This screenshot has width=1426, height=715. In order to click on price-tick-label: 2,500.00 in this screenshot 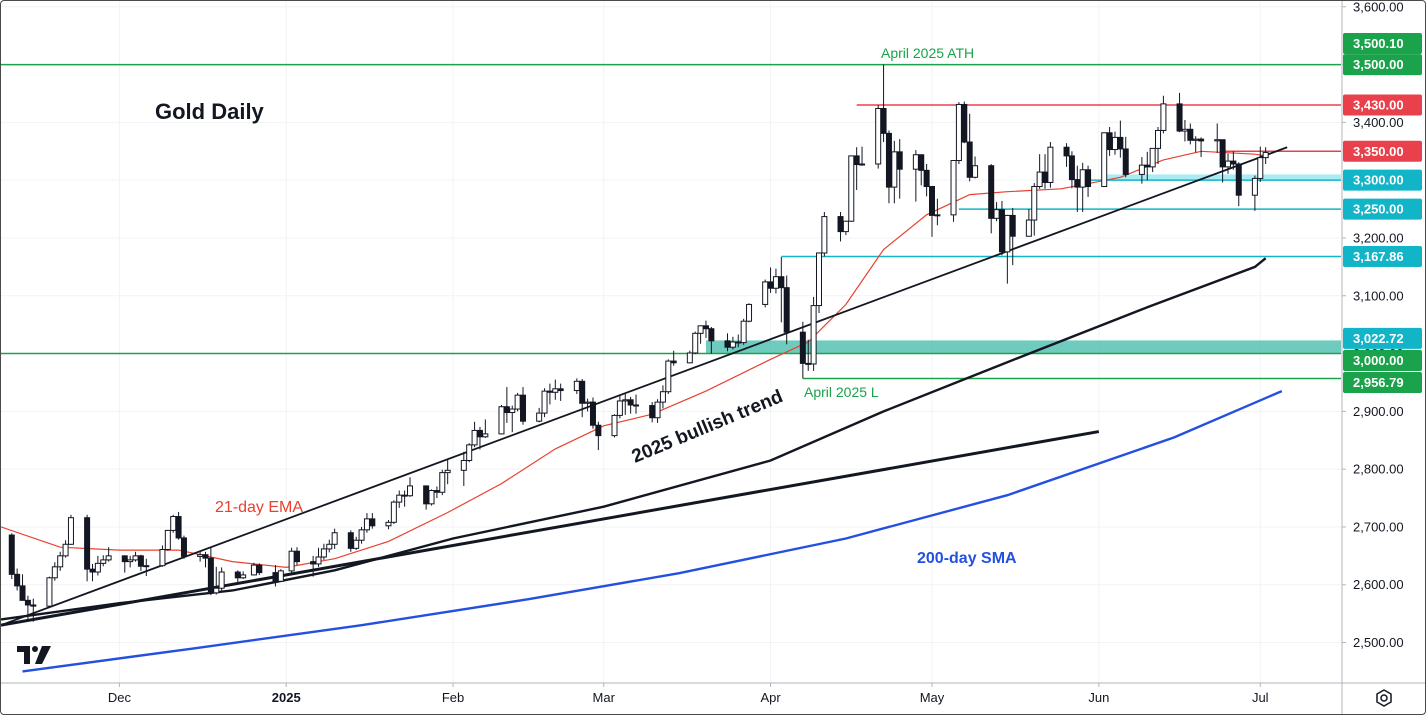, I will do `click(1378, 642)`.